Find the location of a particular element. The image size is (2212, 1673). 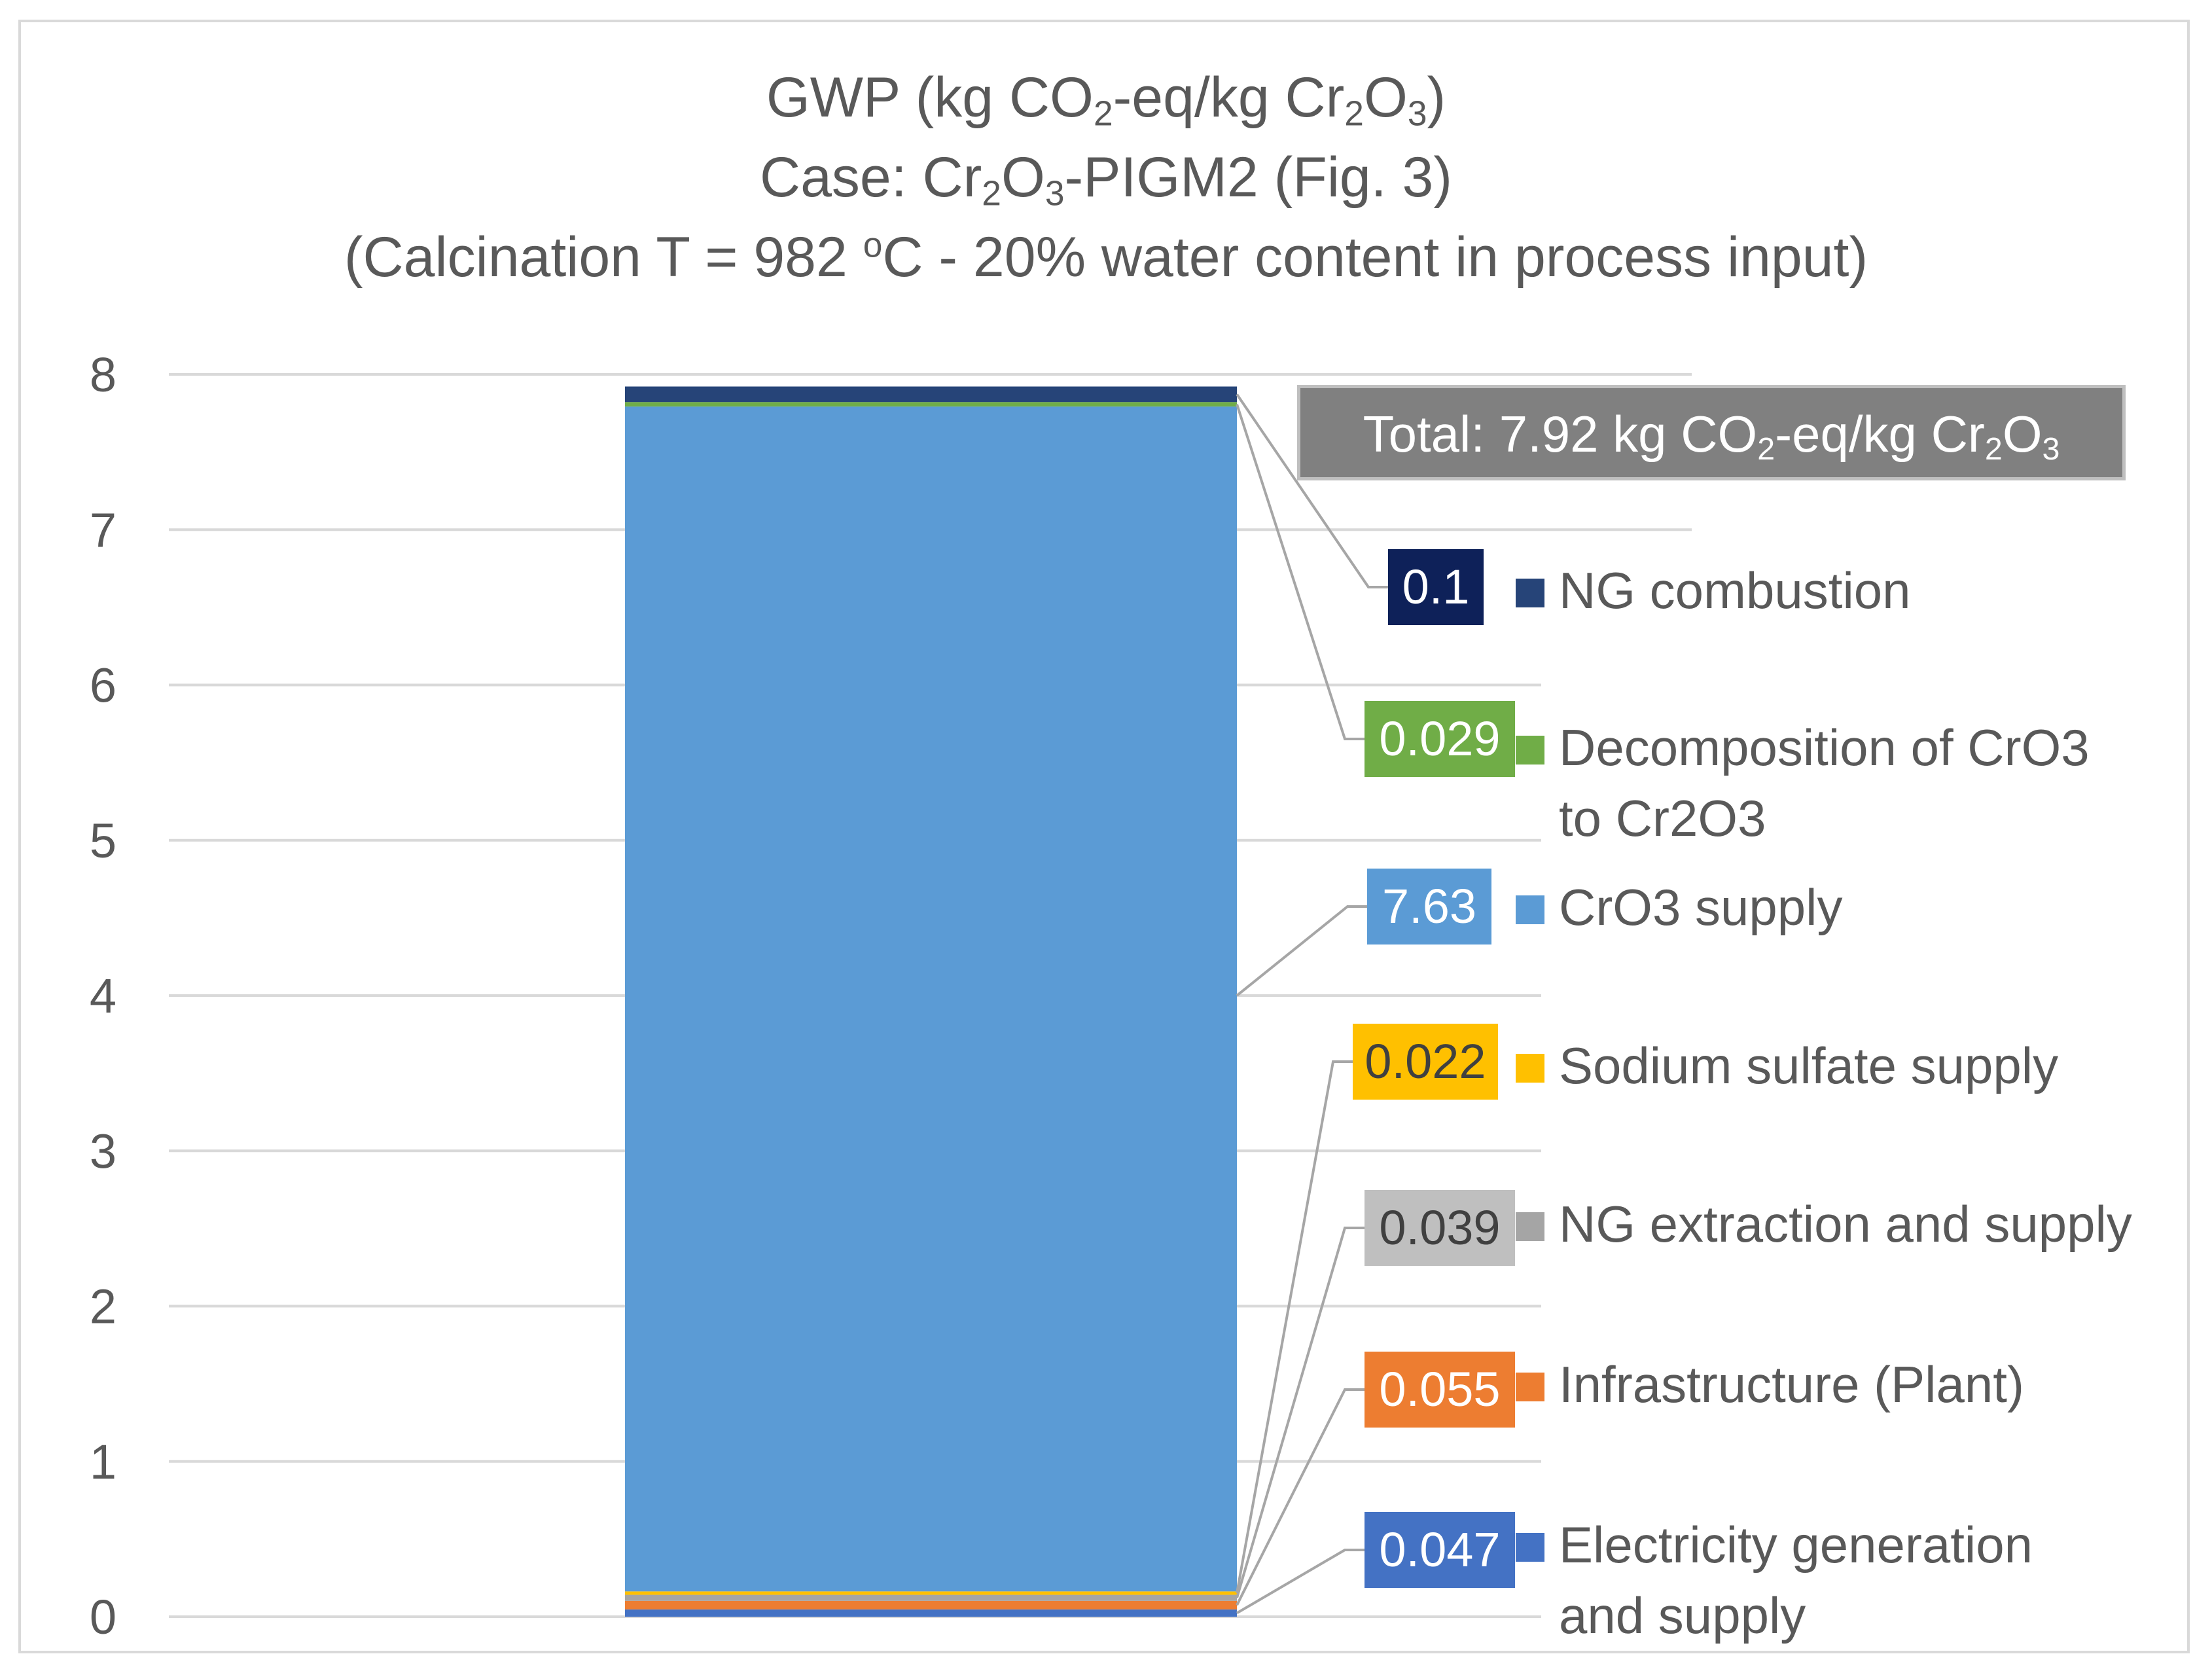

data-label: 0.047 is located at coordinates (1440, 1550).